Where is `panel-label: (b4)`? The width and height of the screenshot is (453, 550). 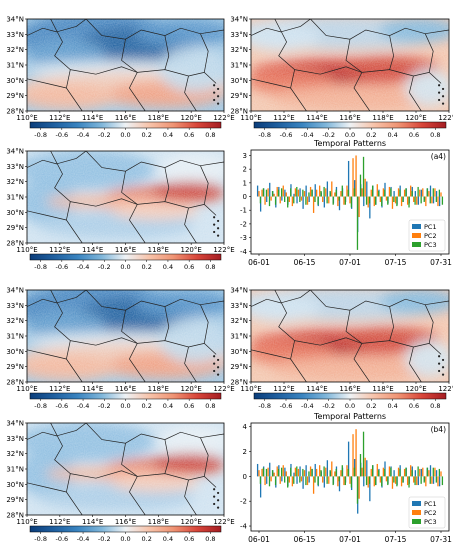
panel-label: (b4) is located at coordinates (438, 429).